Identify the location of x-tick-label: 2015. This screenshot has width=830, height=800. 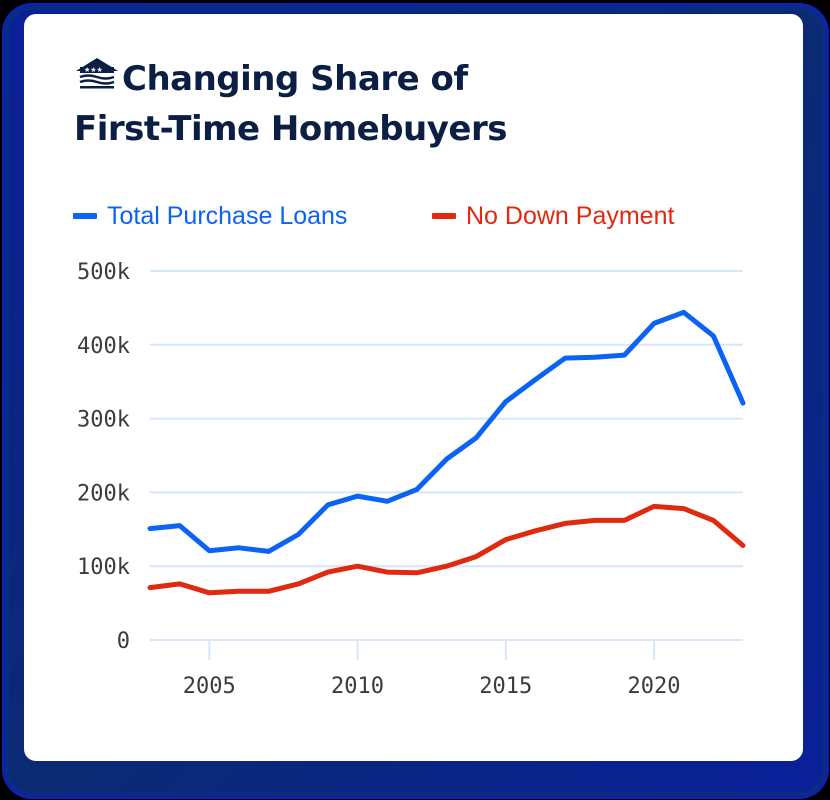
(505, 686).